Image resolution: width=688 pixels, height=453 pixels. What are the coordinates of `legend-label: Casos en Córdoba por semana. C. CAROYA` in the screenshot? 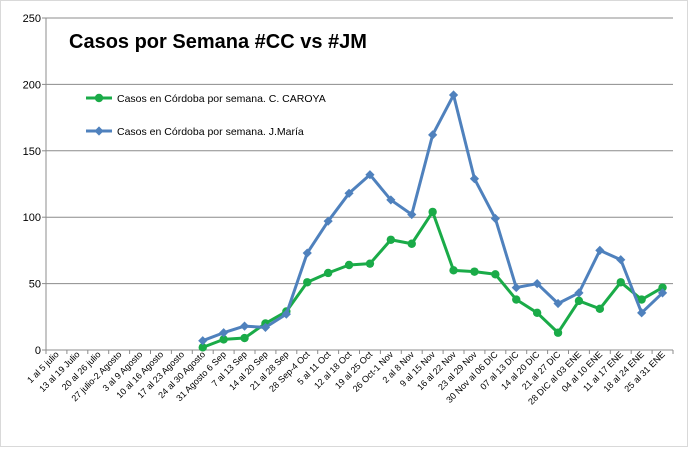 It's located at (221, 99).